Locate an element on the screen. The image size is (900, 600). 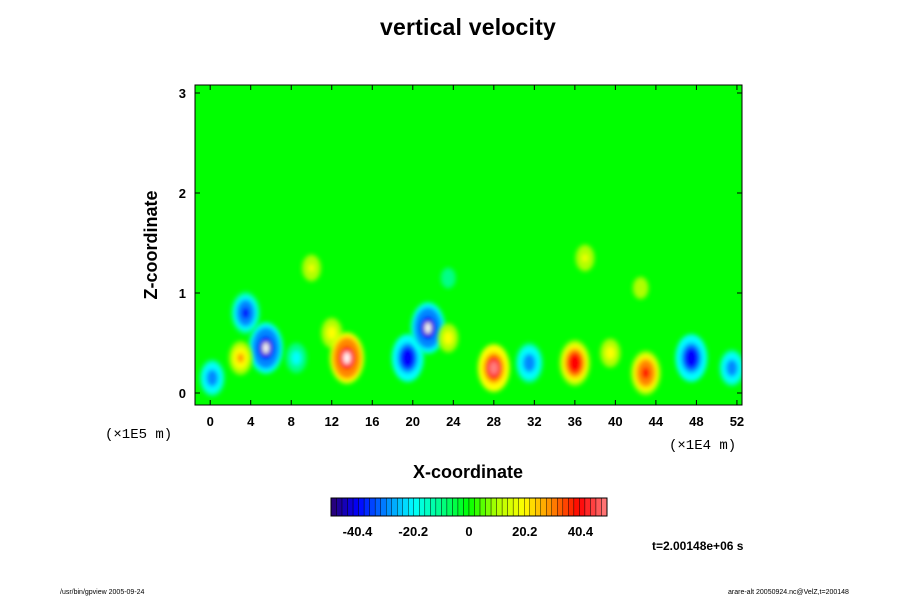
x-tick-label: 28 is located at coordinates (494, 421).